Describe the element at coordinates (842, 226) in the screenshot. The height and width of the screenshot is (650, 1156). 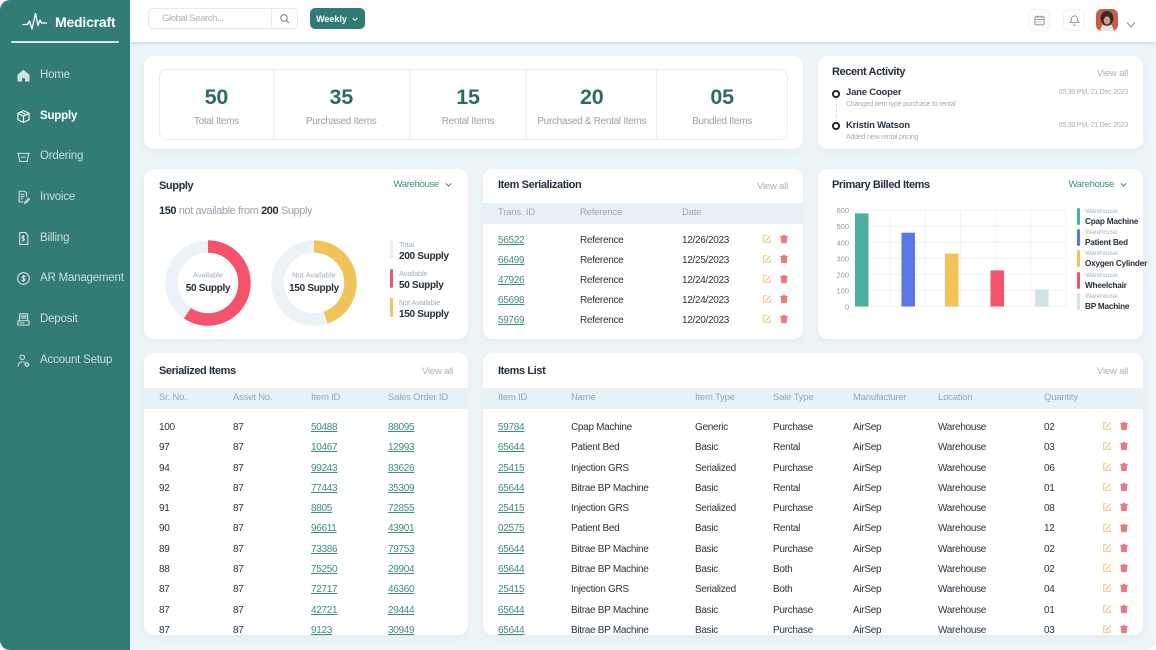
I see `svg-text: 500` at that location.